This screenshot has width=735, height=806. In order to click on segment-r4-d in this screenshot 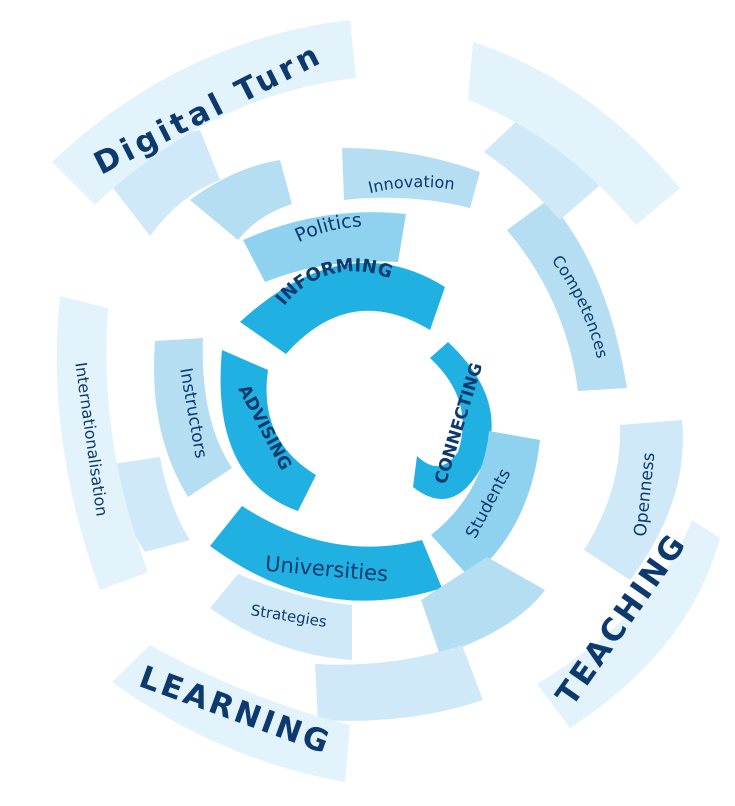, I will do `click(399, 683)`.